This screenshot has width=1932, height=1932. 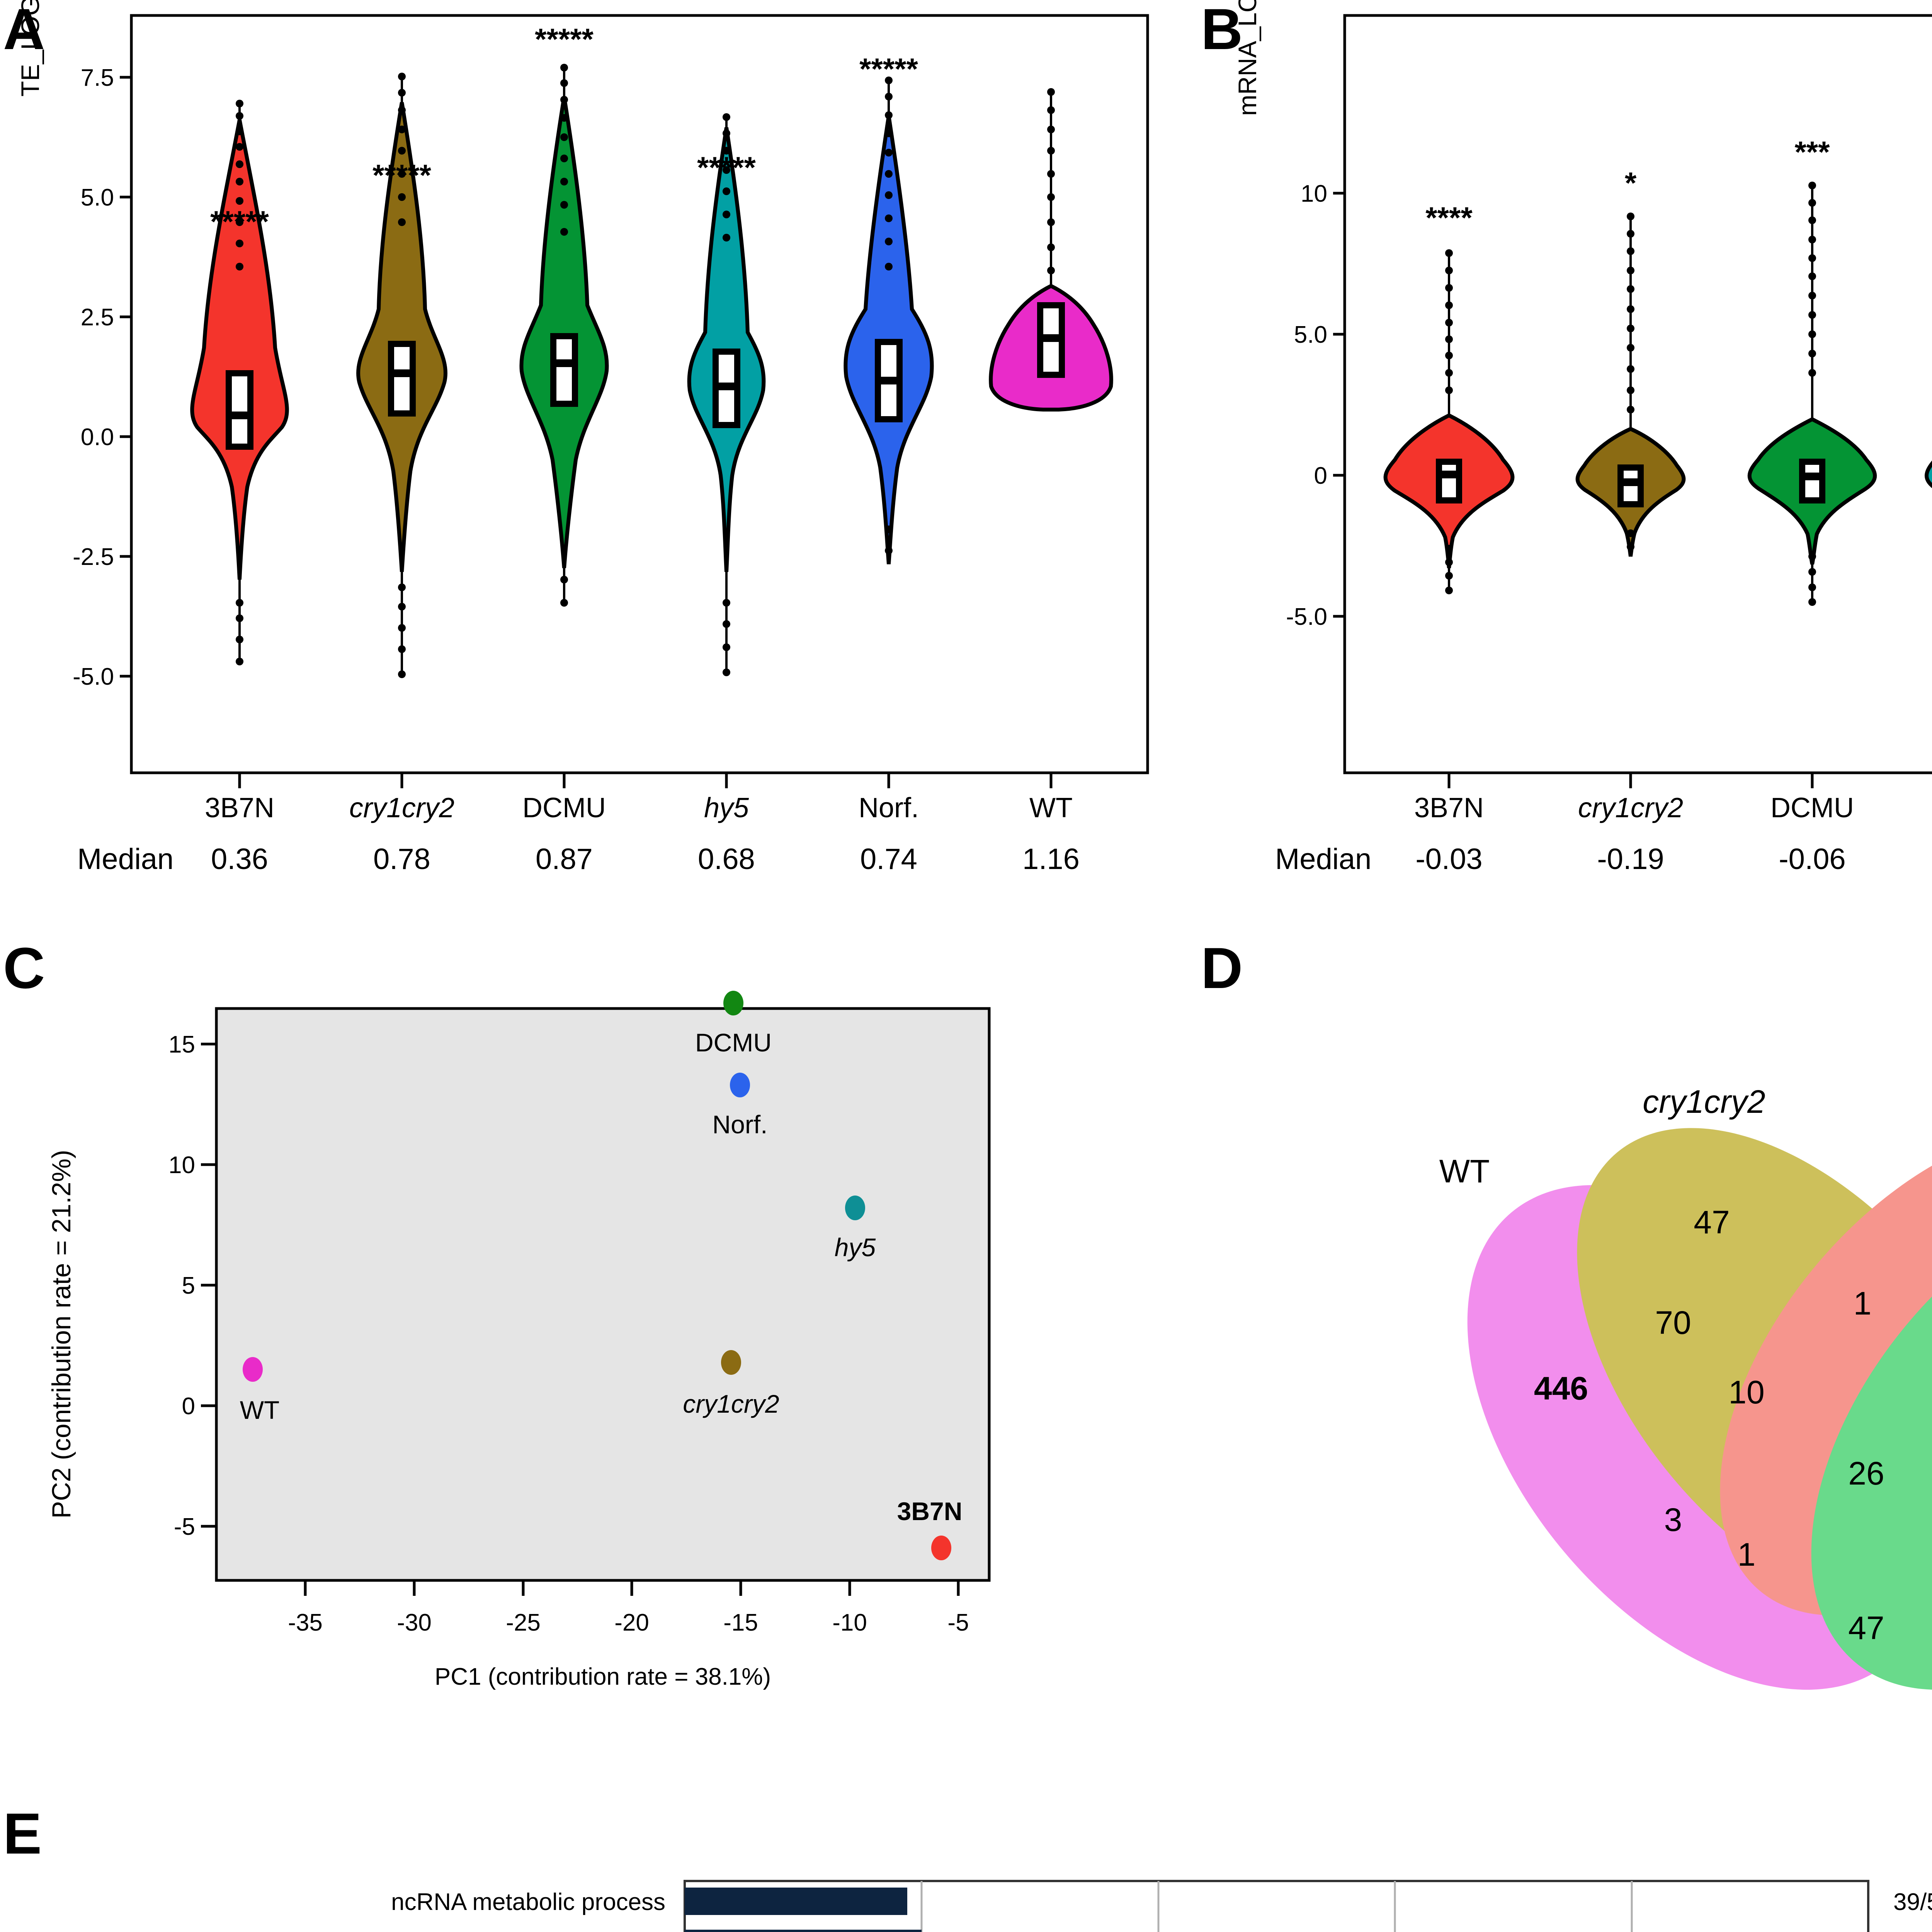 I want to click on y-tick: 7.5, so click(x=98, y=78).